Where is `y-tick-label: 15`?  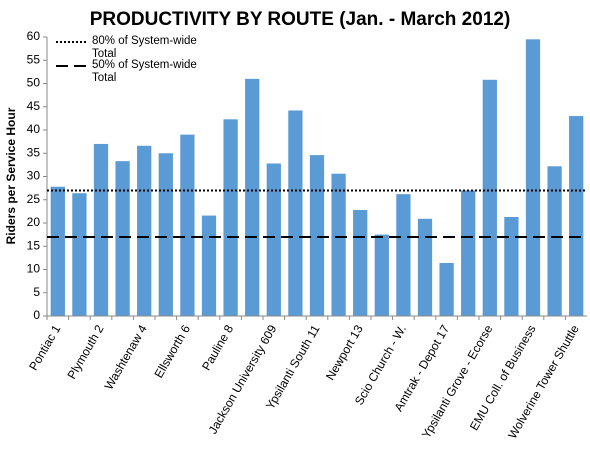
y-tick-label: 15 is located at coordinates (34, 245).